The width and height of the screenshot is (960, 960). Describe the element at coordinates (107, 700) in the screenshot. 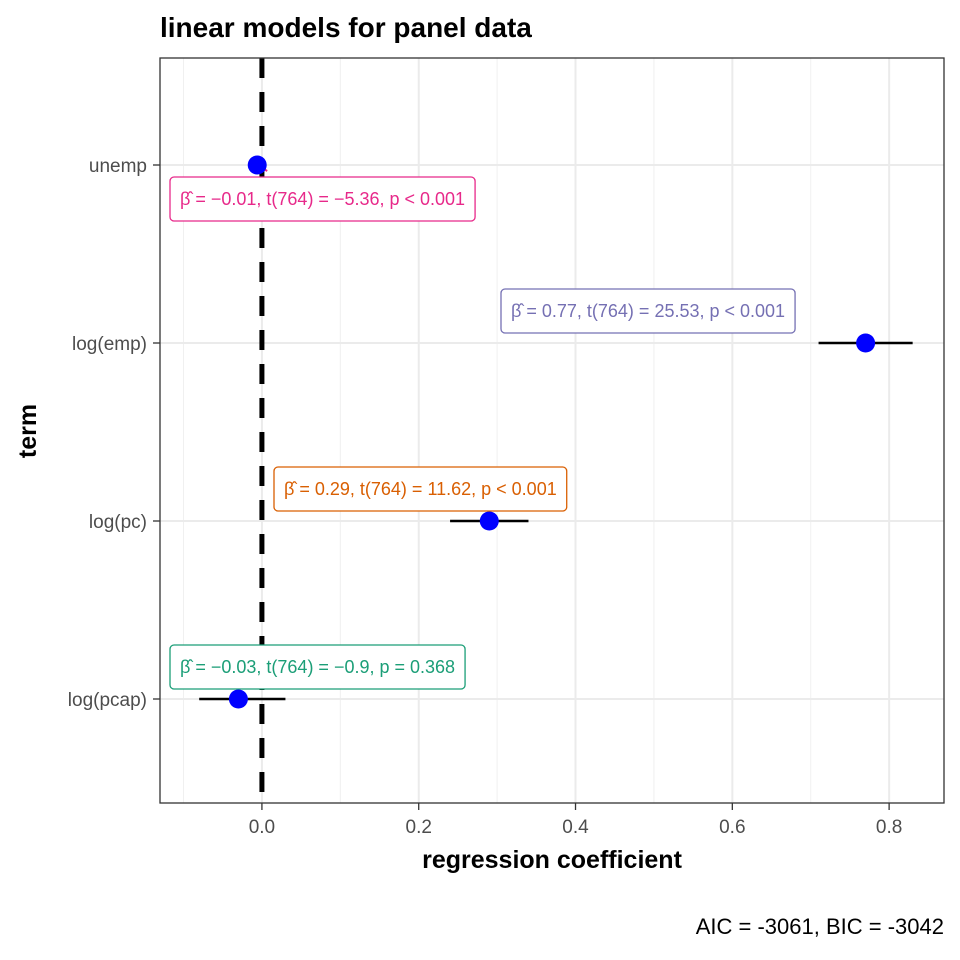

I see `y-tick-label: log(pcap)` at that location.